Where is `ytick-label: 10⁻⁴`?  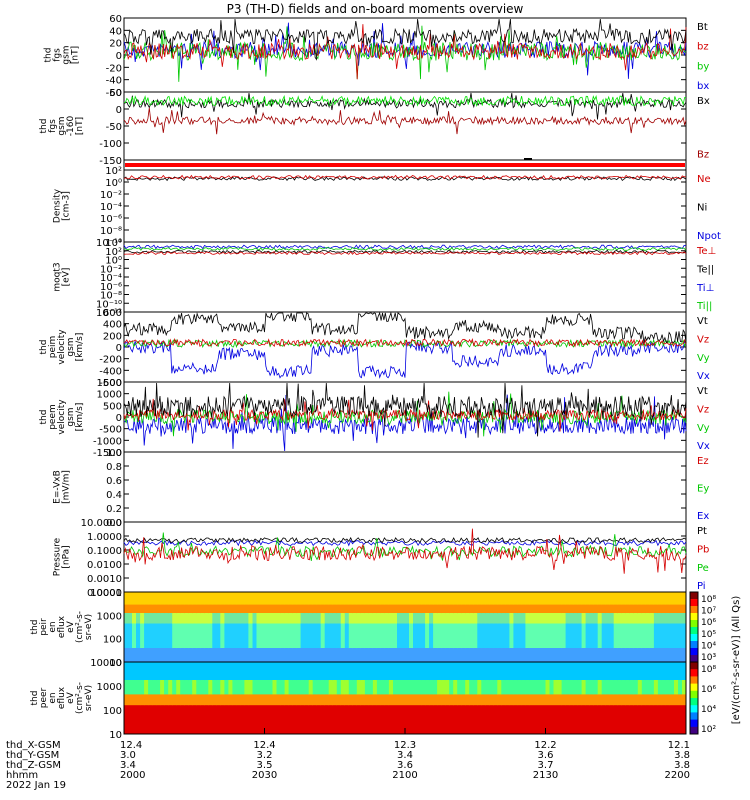 ytick-label: 10⁻⁴ is located at coordinates (111, 207).